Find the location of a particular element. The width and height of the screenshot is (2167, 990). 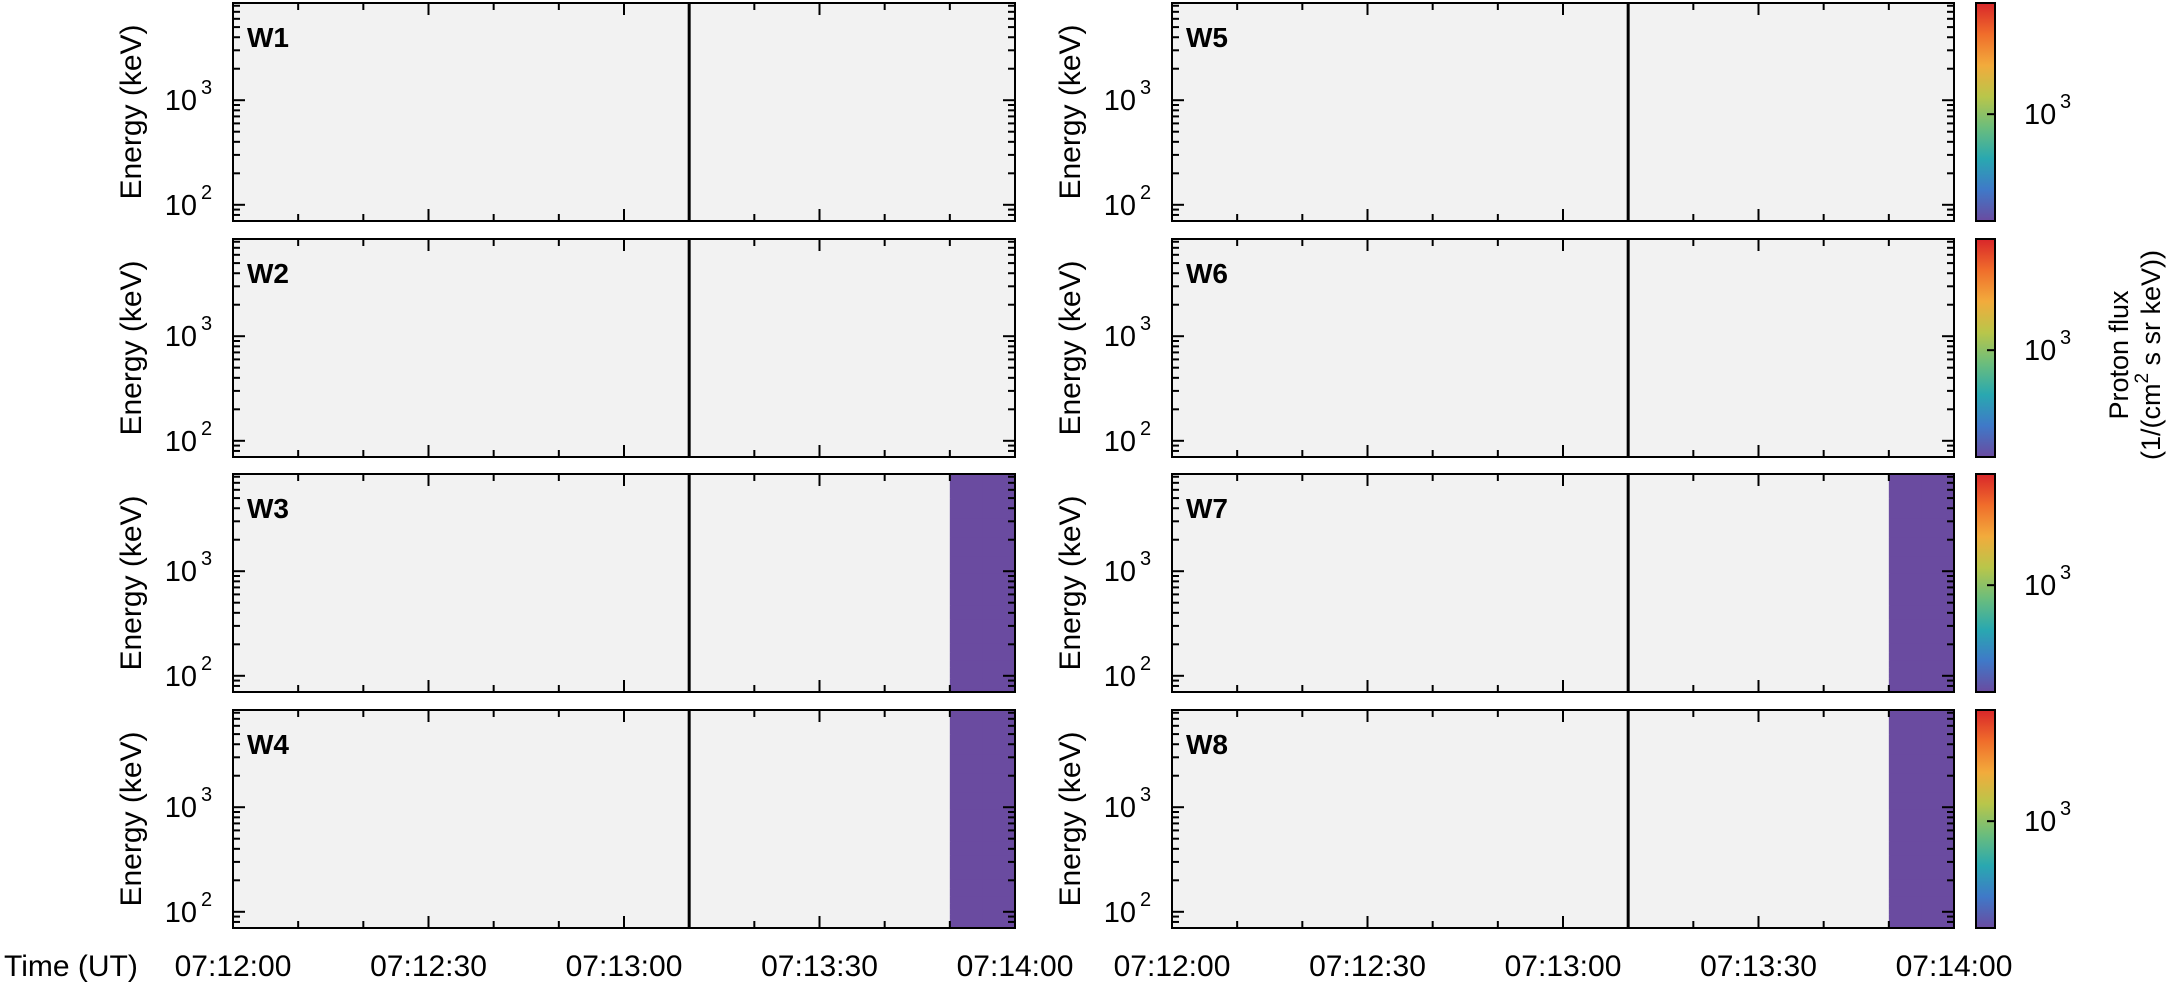

x-tick-label: 07:12:00 is located at coordinates (233, 966).